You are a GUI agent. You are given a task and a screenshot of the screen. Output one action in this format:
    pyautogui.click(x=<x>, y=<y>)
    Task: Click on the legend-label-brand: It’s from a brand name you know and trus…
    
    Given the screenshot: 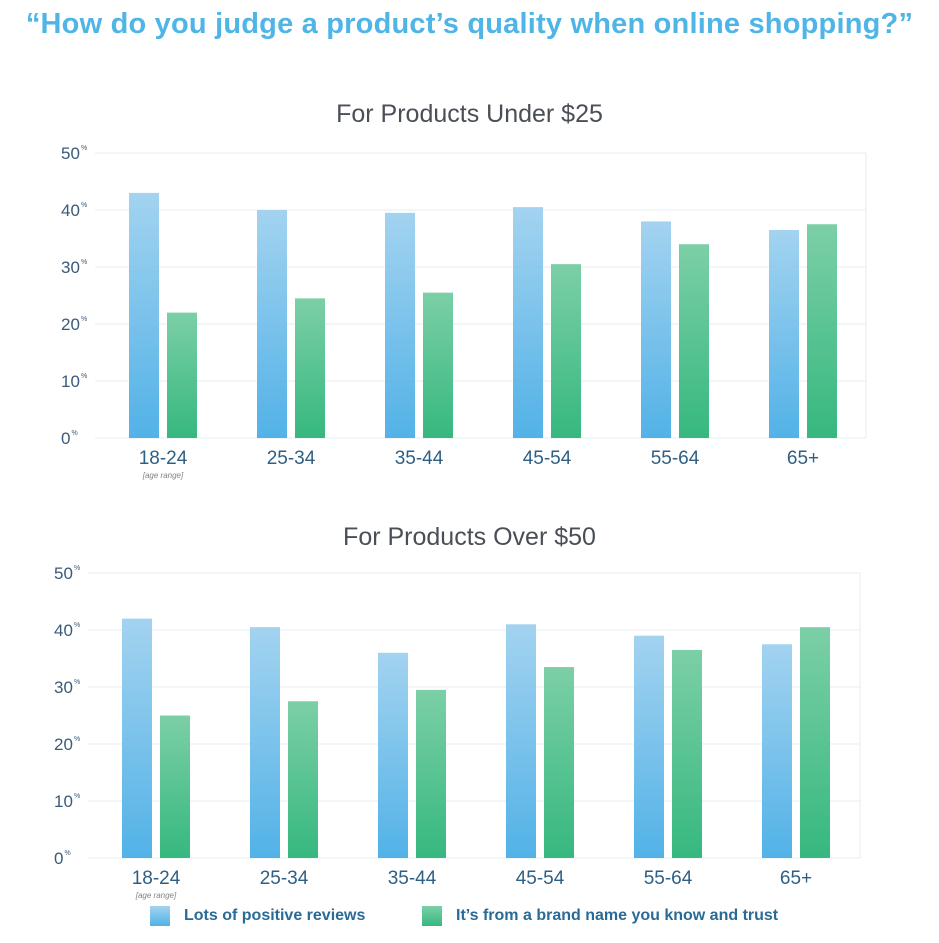 What is the action you would take?
    pyautogui.click(x=617, y=915)
    